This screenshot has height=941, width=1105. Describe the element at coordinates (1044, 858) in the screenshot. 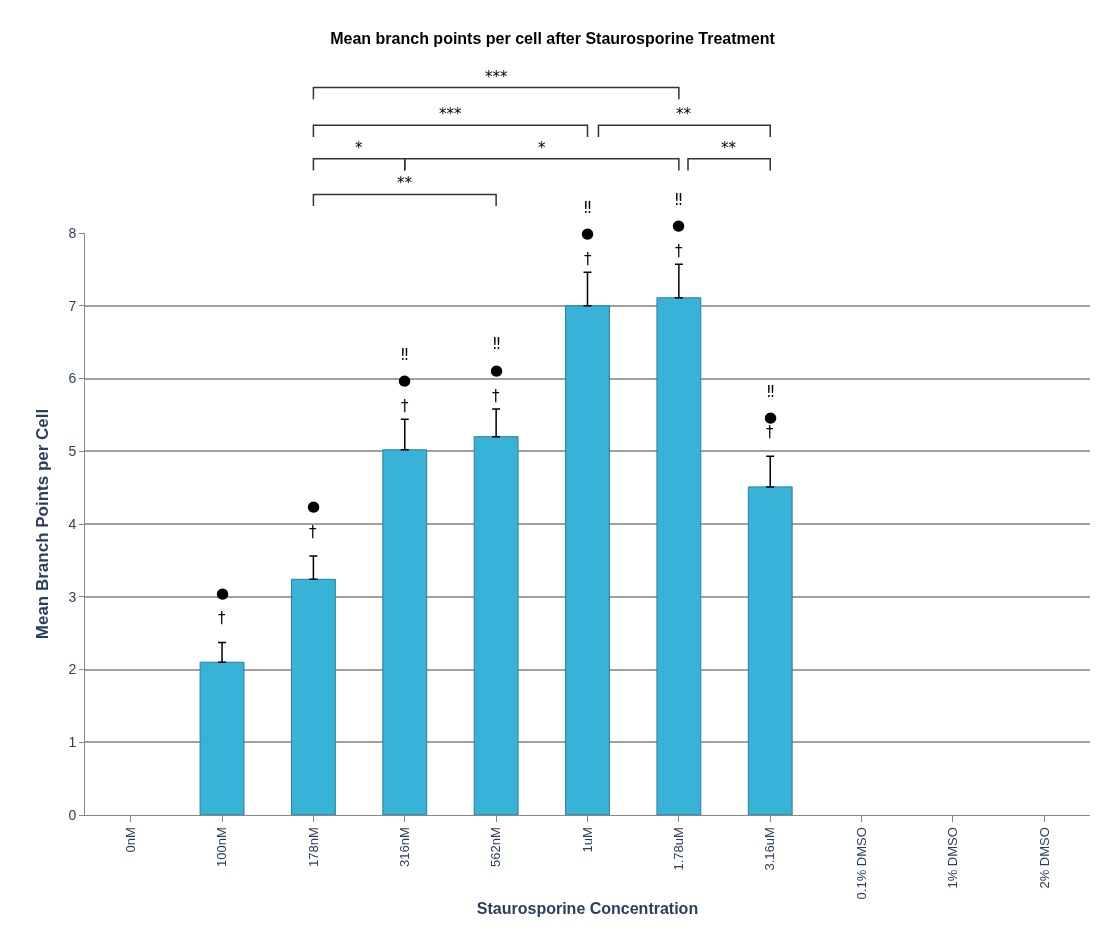

I see `x-tick-label: 2% DMSO` at that location.